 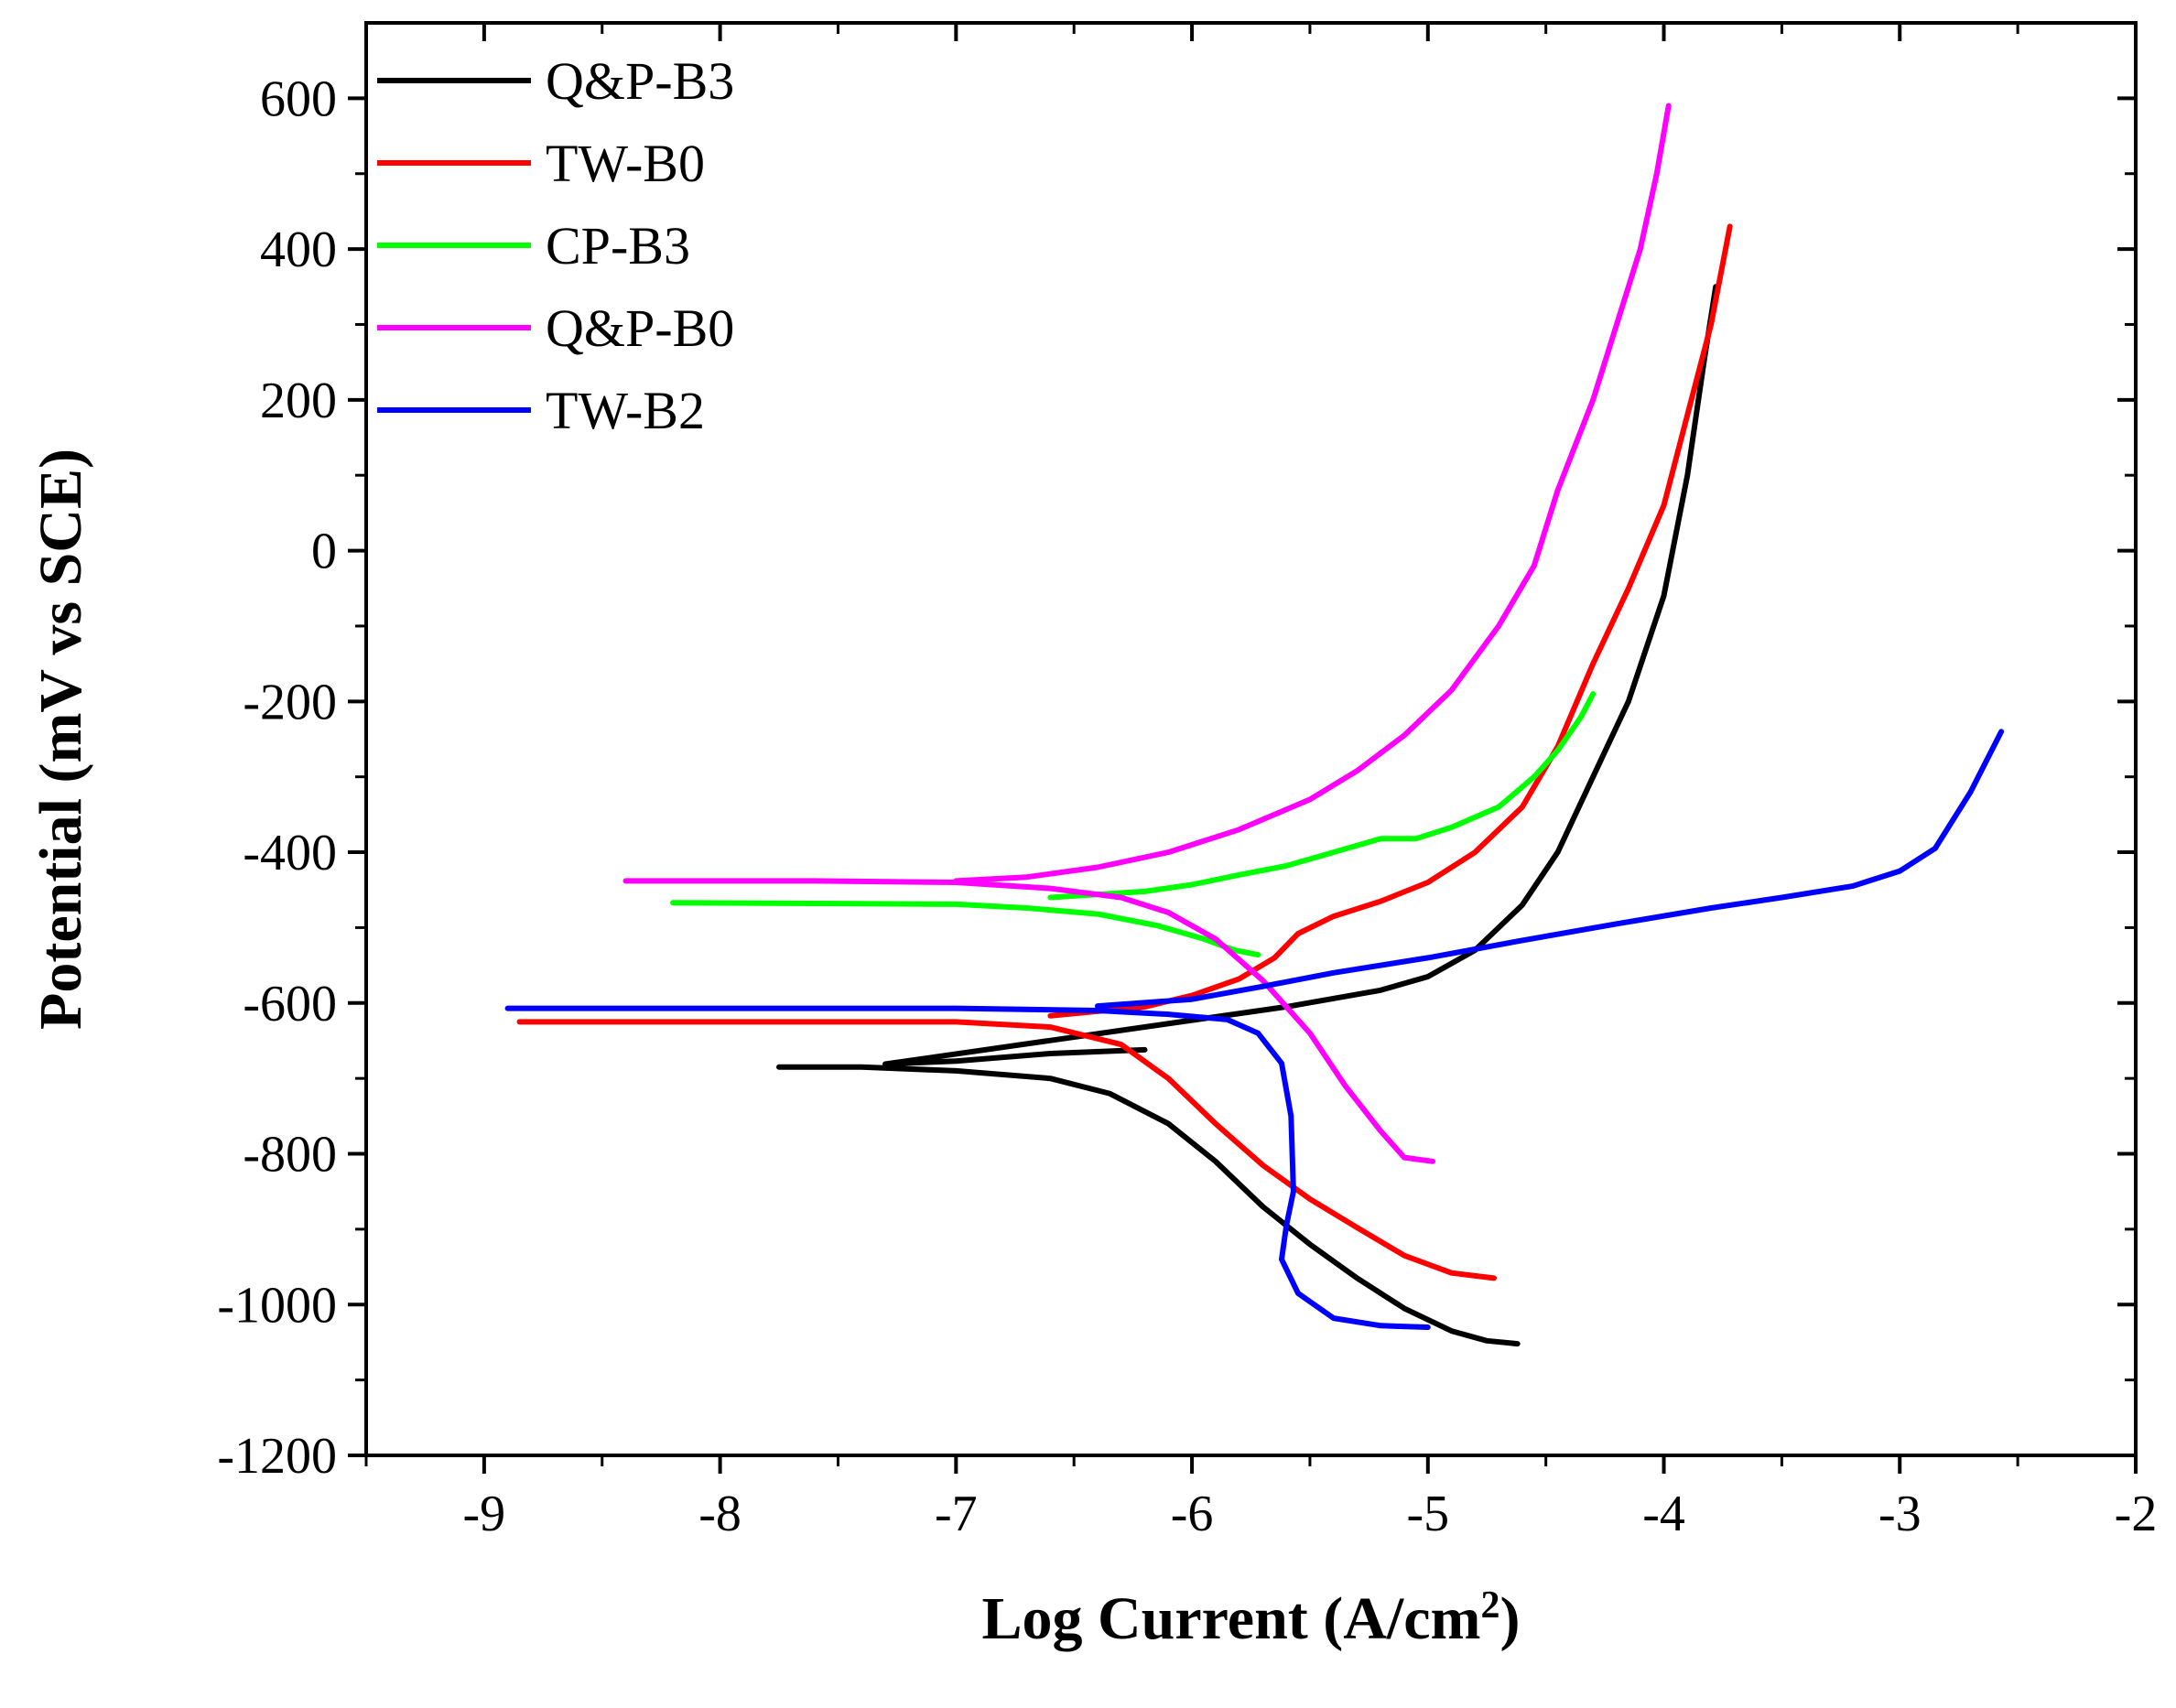 What do you see at coordinates (277, 1305) in the screenshot?
I see `y-tick-label: -1000` at bounding box center [277, 1305].